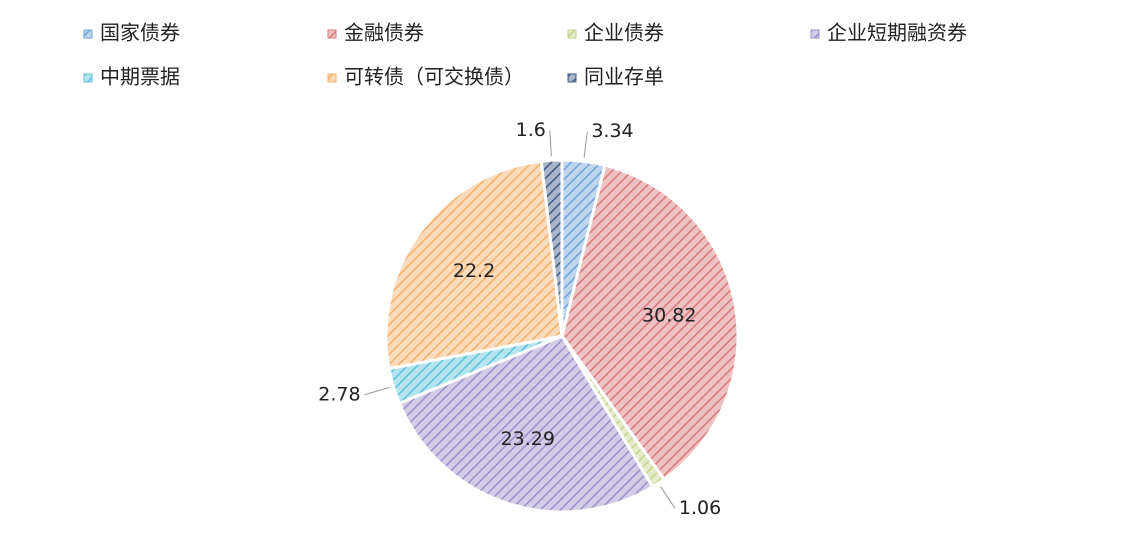  What do you see at coordinates (434, 77) in the screenshot?
I see `legend-label: 可转债（可交换债）` at bounding box center [434, 77].